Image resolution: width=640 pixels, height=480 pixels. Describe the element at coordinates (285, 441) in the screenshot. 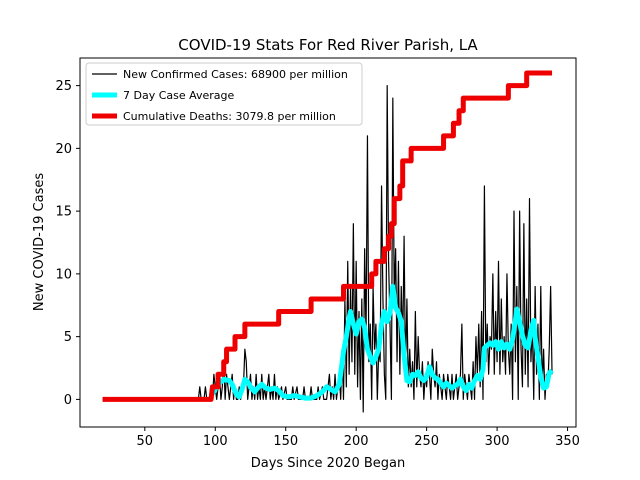

I see `x-tick-label: 150` at that location.